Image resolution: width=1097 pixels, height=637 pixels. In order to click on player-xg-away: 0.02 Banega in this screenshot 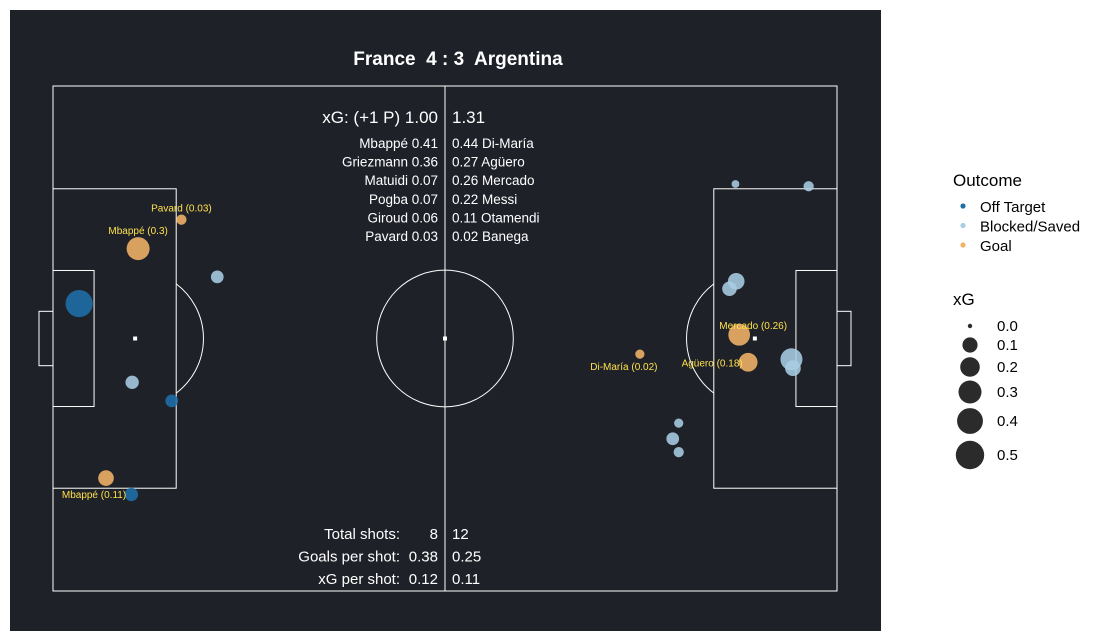, I will do `click(490, 236)`.